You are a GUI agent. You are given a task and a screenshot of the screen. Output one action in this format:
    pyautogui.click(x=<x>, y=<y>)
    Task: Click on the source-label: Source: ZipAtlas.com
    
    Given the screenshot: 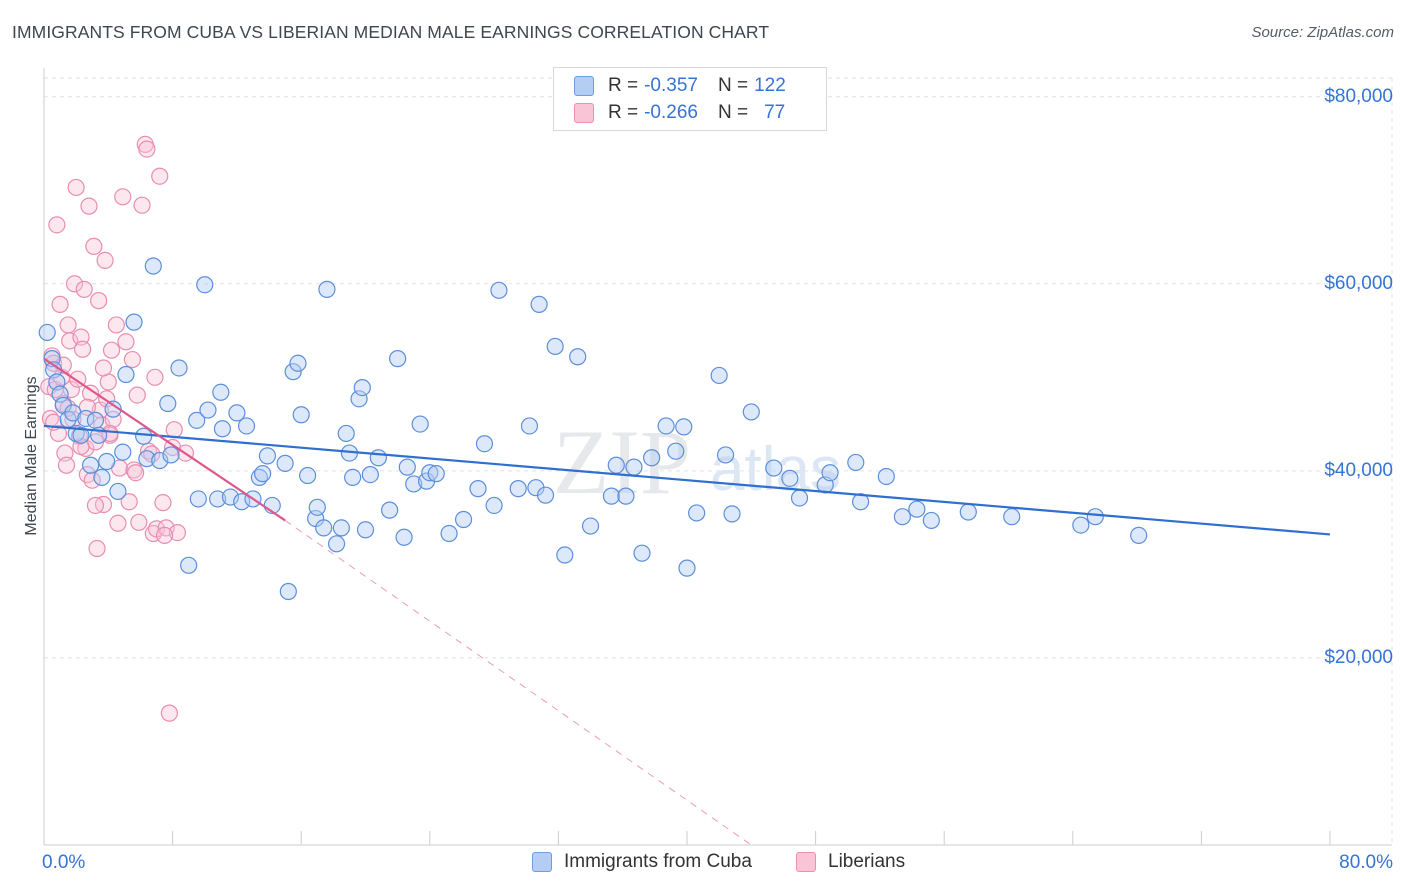 What is the action you would take?
    pyautogui.click(x=1322, y=32)
    